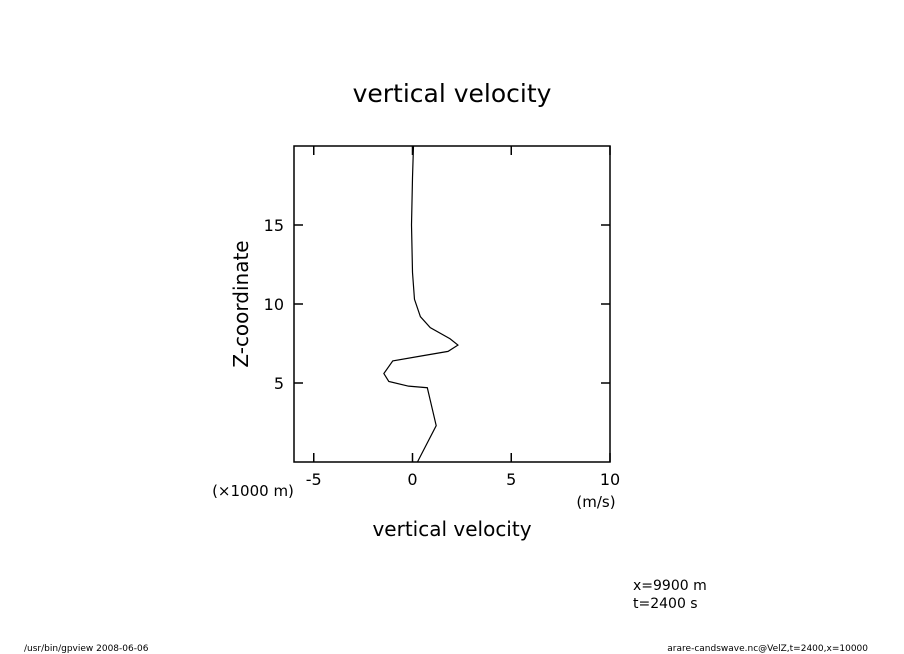  Describe the element at coordinates (274, 304) in the screenshot. I see `y-tick-label: 10` at that location.